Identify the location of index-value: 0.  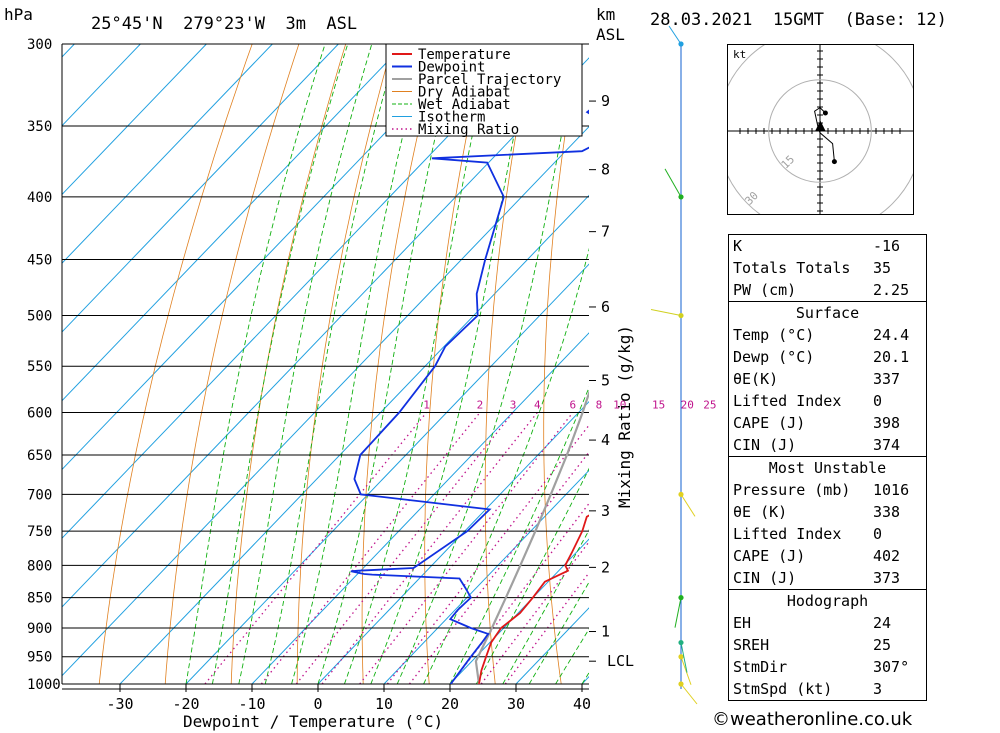
(878, 401).